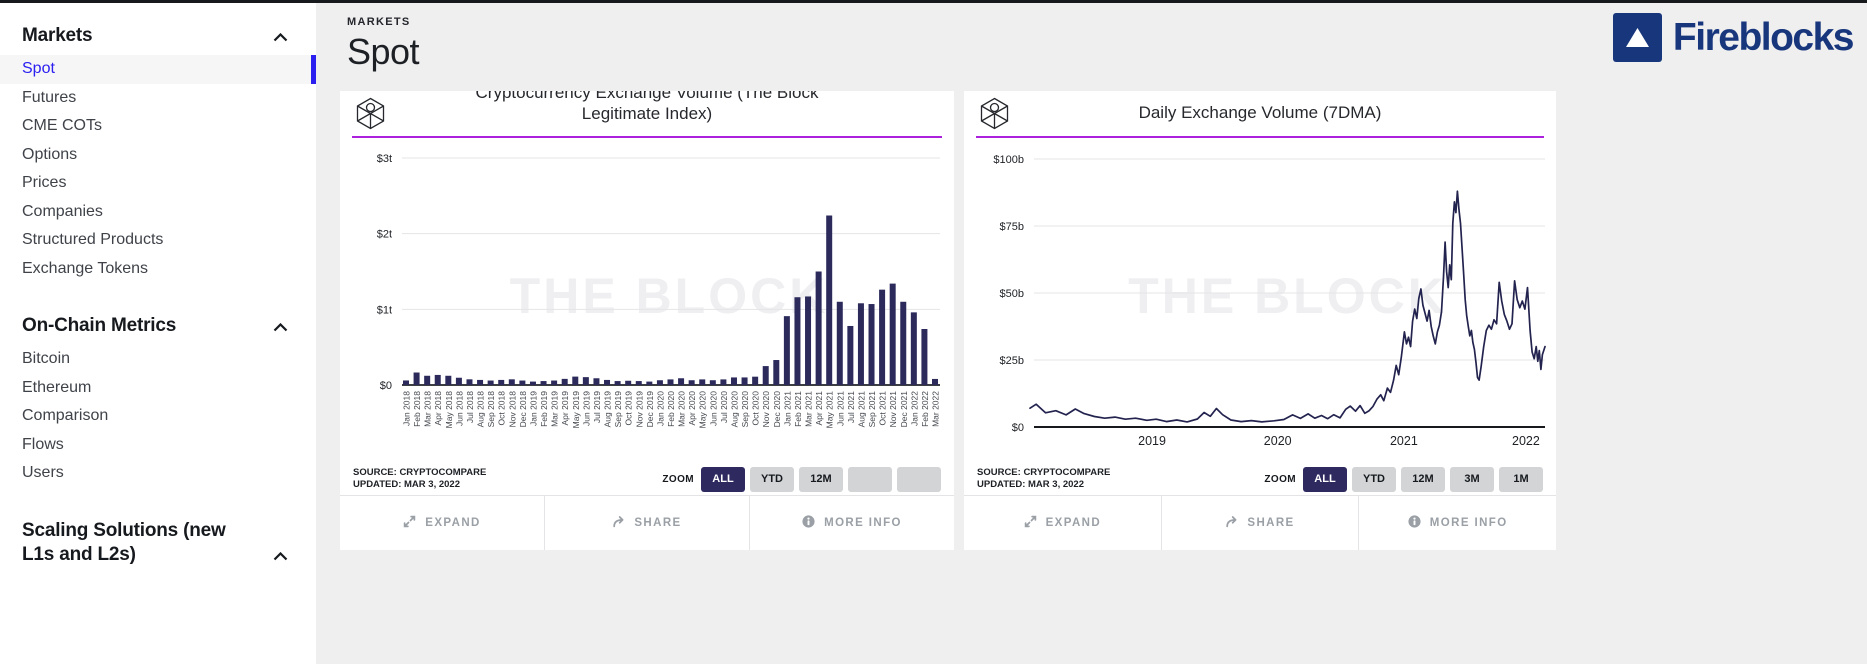 This screenshot has width=1867, height=664. What do you see at coordinates (555, 409) in the screenshot?
I see `svg-text: Mar 2019` at bounding box center [555, 409].